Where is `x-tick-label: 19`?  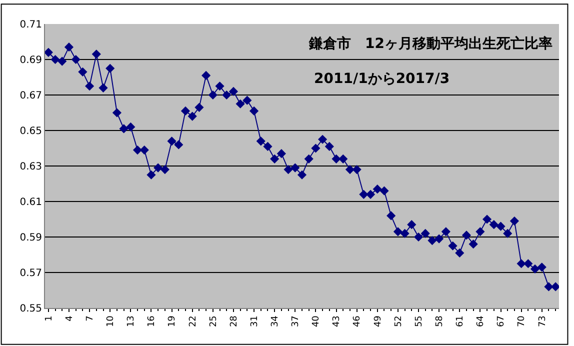
x-tick-label: 19 is located at coordinates (173, 321).